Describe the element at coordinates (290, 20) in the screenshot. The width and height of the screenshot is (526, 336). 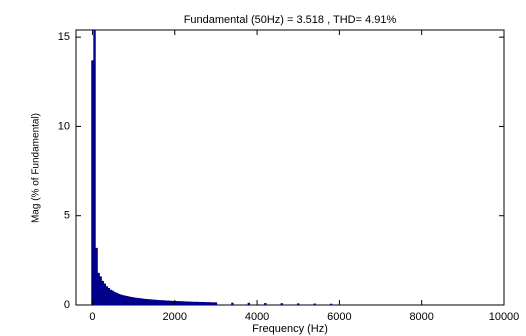
I see `chart-title: Fundamental (50Hz) = 3.518 , THD= 4.91%` at that location.